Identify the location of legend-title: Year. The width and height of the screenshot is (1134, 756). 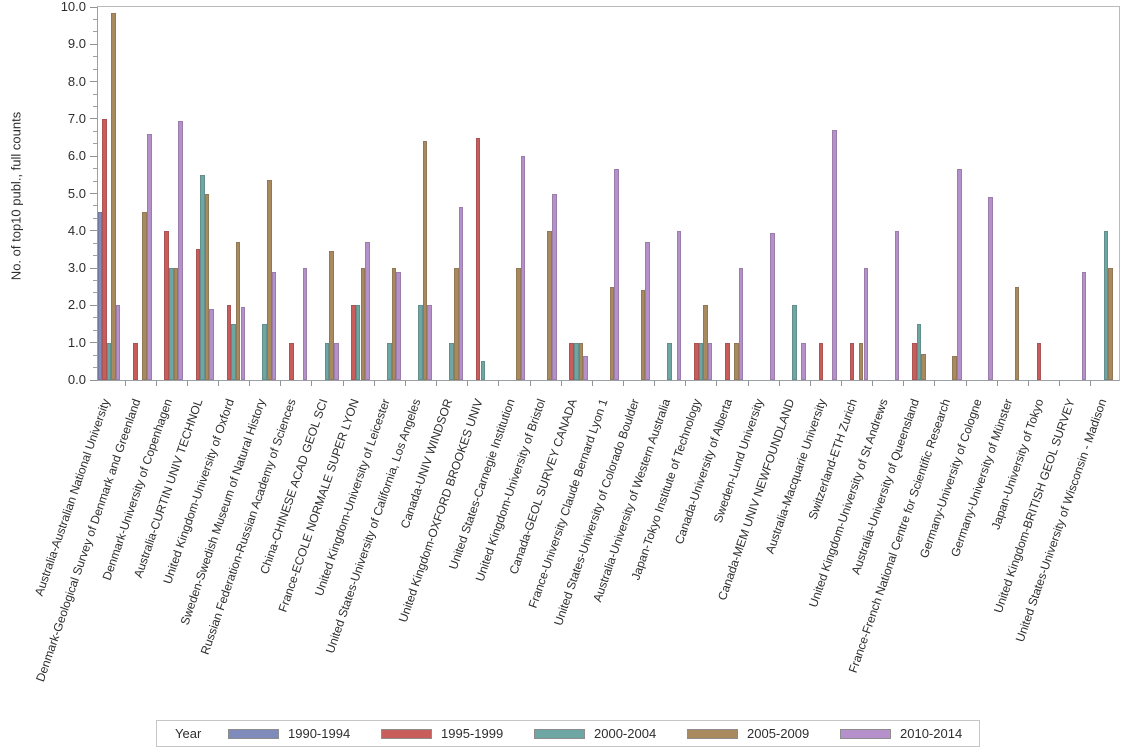
(188, 733).